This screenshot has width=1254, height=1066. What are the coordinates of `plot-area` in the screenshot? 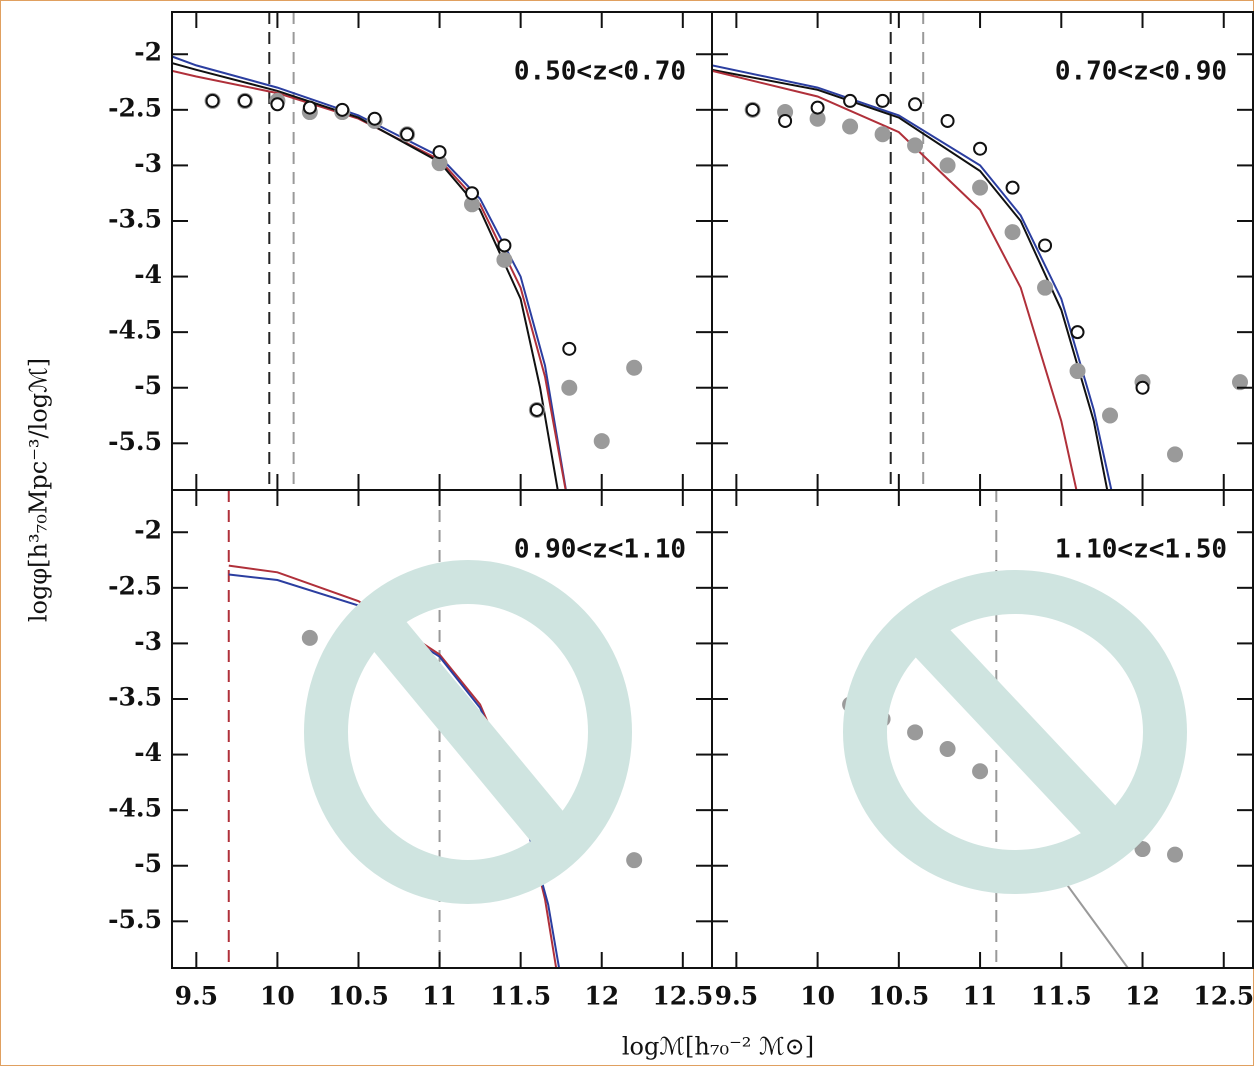 It's located at (435, 729).